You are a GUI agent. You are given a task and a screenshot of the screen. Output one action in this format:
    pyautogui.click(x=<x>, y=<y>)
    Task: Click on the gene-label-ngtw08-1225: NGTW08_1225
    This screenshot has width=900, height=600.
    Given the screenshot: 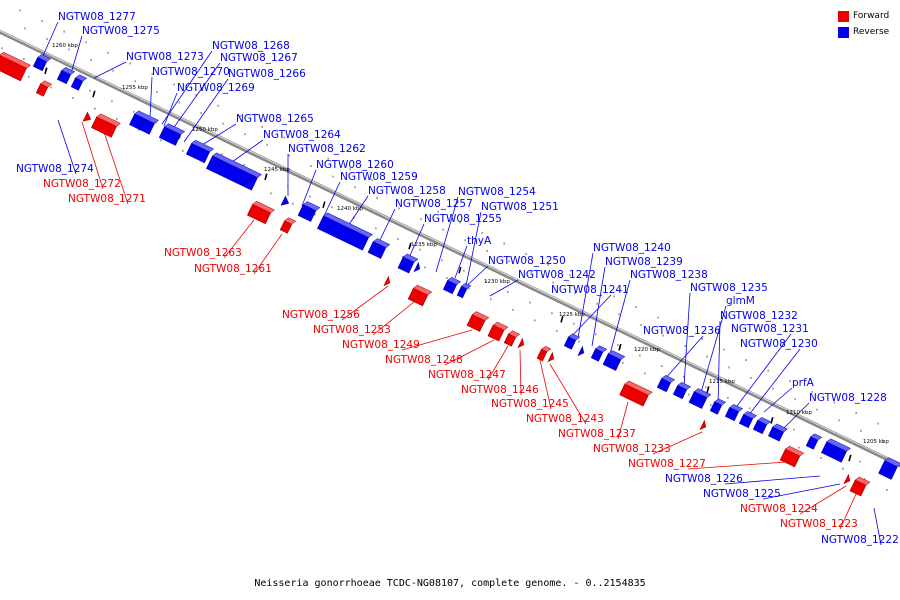 What is the action you would take?
    pyautogui.click(x=742, y=494)
    